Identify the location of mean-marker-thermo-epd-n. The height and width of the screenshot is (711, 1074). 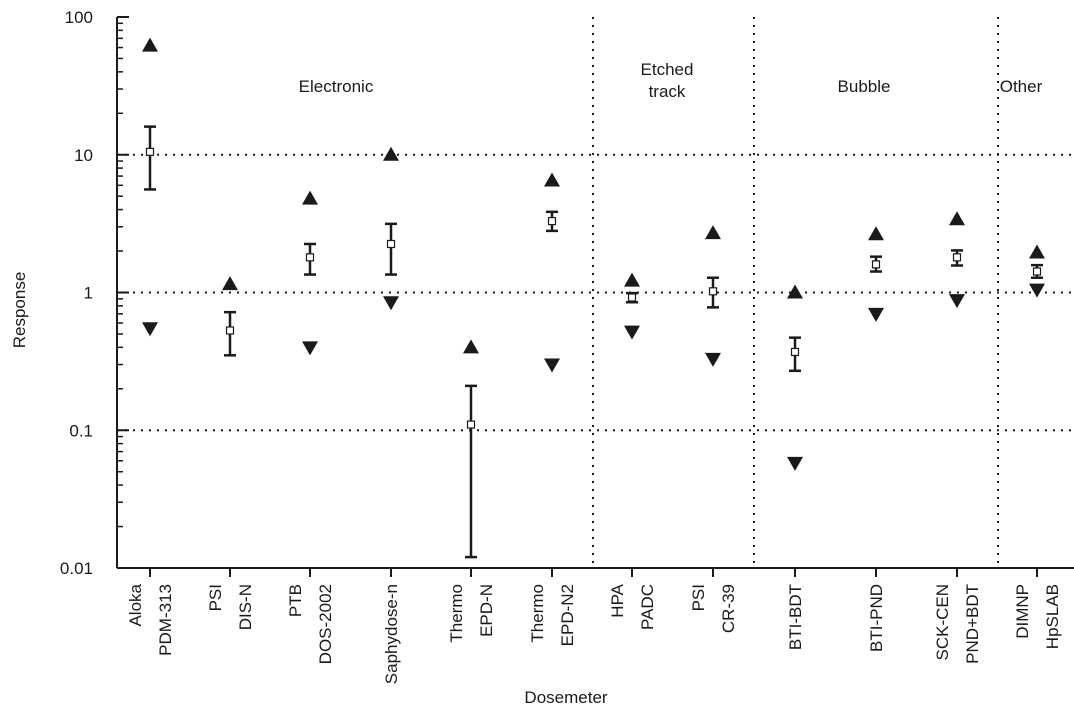
(471, 424).